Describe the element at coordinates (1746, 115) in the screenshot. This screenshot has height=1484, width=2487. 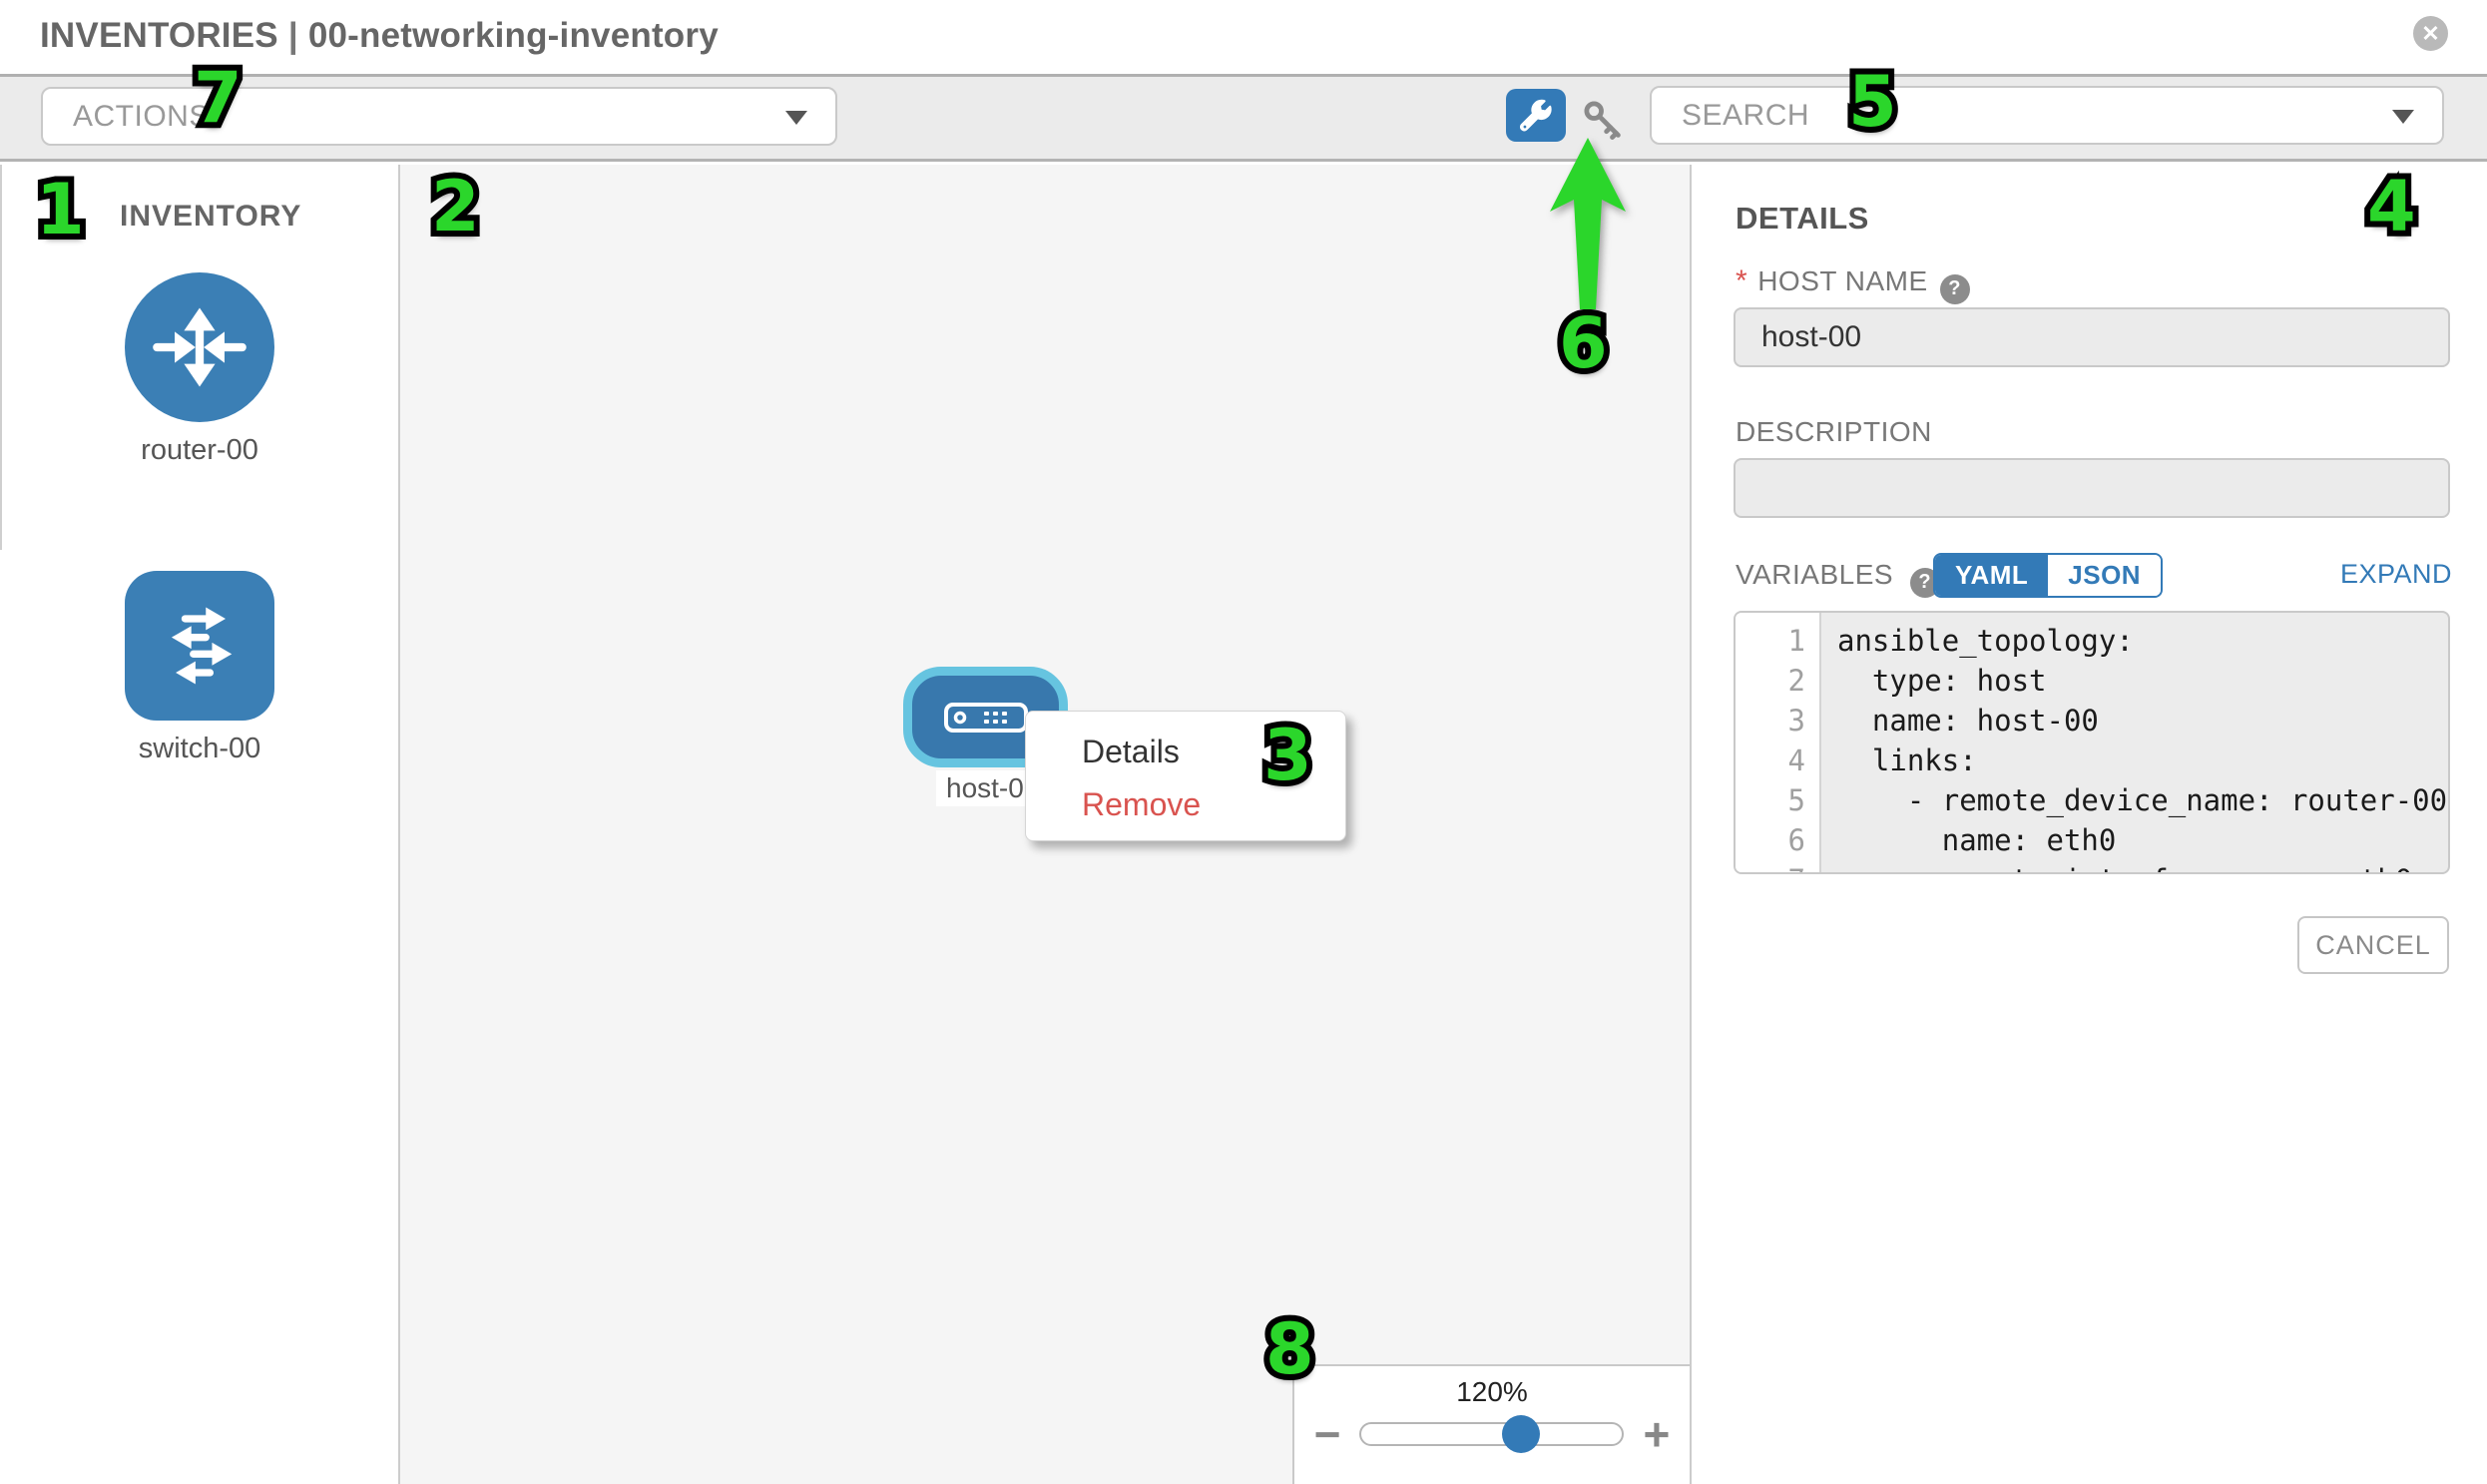
I see `search-dropdown-label: SEARCH` at that location.